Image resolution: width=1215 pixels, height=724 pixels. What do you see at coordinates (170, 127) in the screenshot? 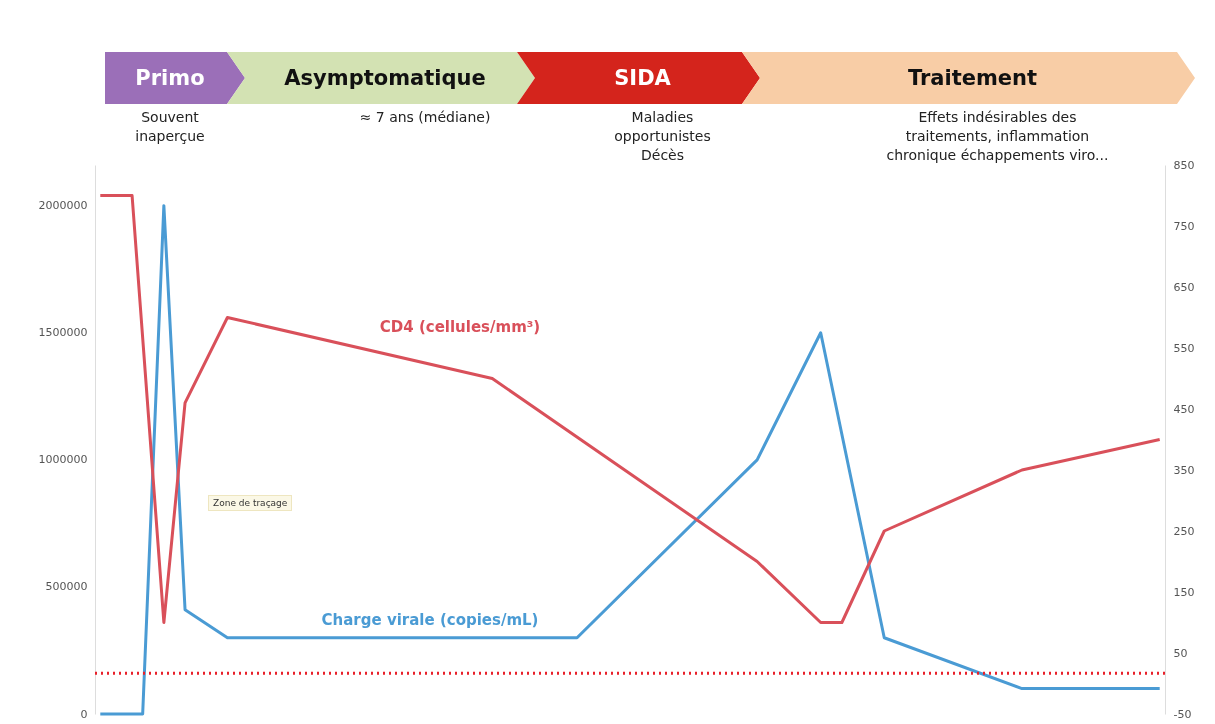
I see `text: Souvent inaperçue` at bounding box center [170, 127].